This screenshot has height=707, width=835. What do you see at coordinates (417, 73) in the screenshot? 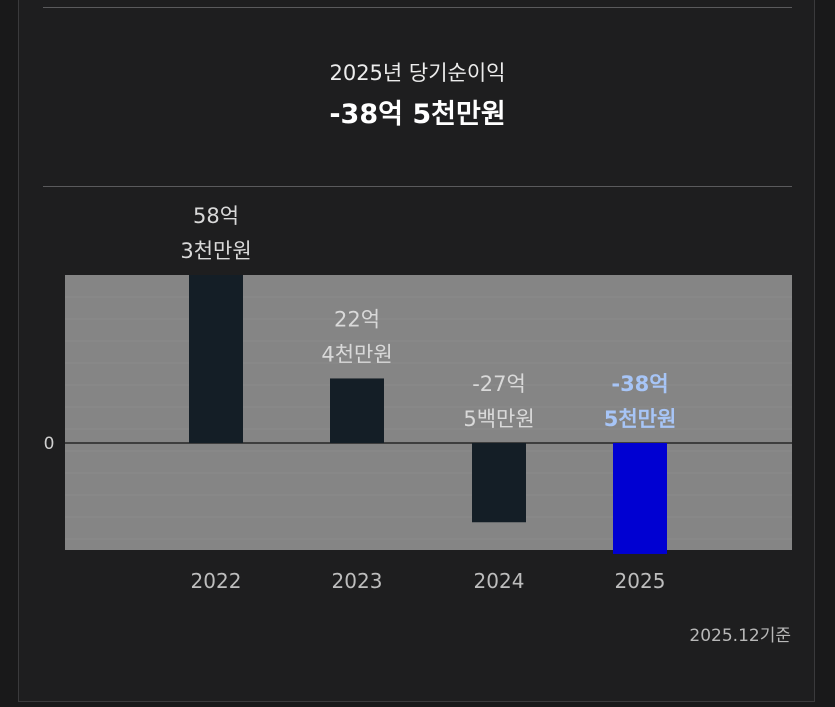
I see `summary-subtitle: 2025년 당기순이익` at bounding box center [417, 73].